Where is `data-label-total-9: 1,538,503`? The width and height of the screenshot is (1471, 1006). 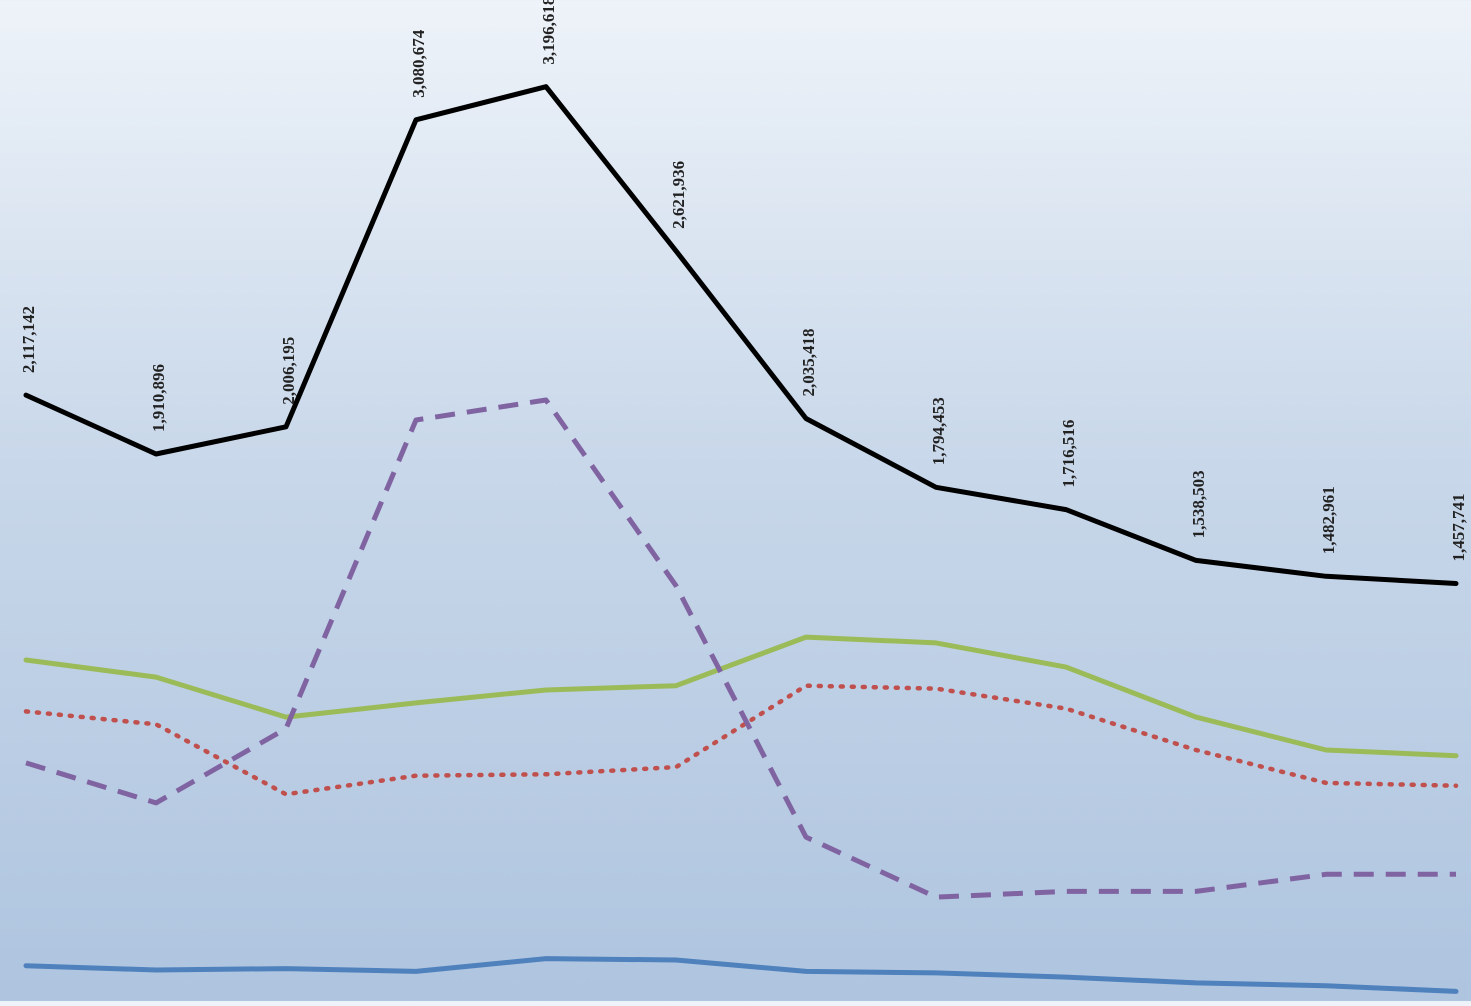 data-label-total-9: 1,538,503 is located at coordinates (1198, 504).